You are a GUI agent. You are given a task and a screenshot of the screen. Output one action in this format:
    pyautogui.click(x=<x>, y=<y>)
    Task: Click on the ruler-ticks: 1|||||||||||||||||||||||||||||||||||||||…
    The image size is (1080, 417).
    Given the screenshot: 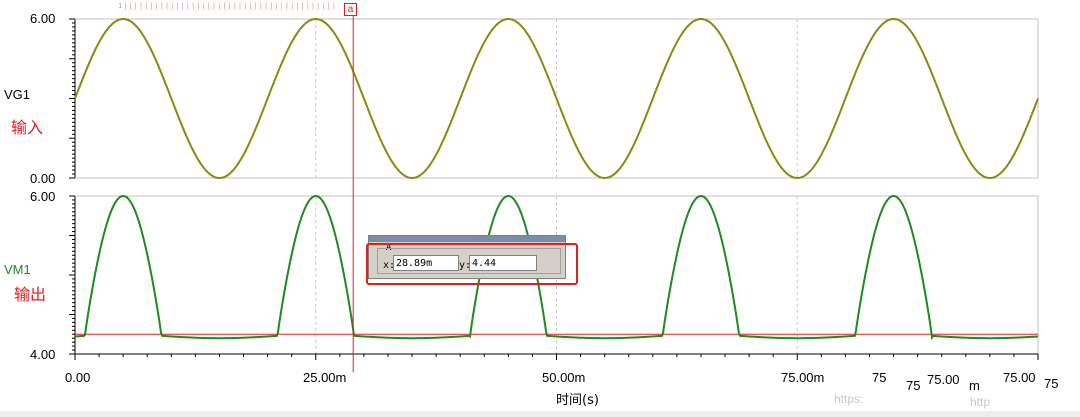 What is the action you would take?
    pyautogui.click(x=228, y=6)
    